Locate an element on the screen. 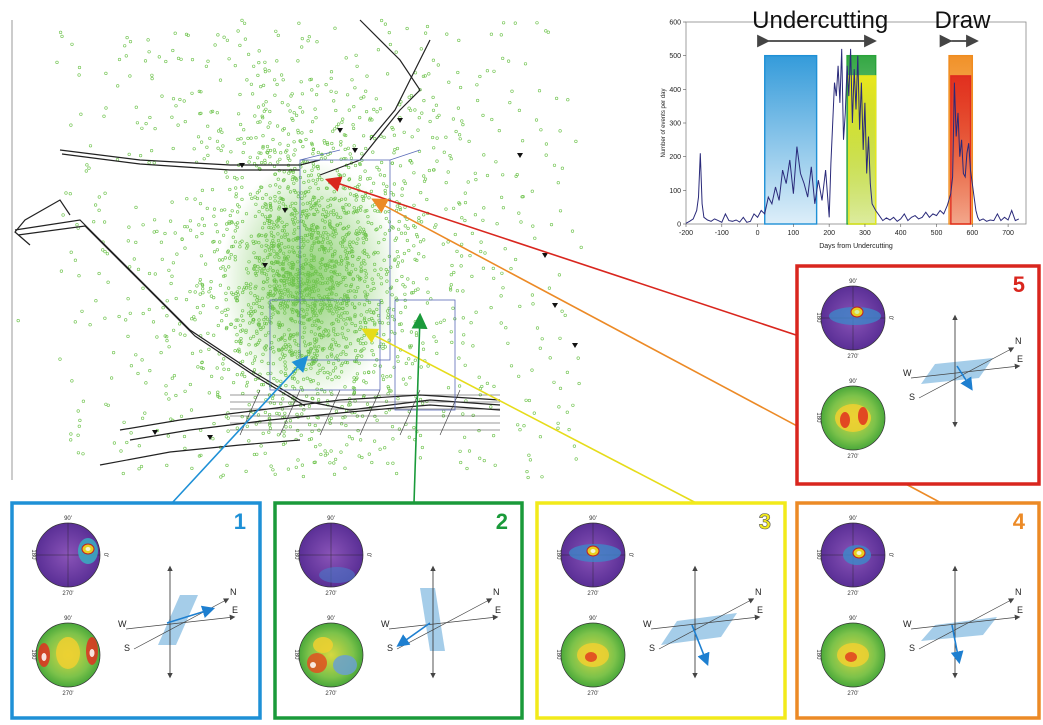 The width and height of the screenshot is (1043, 725). slip-vector is located at coordinates (700, 645).